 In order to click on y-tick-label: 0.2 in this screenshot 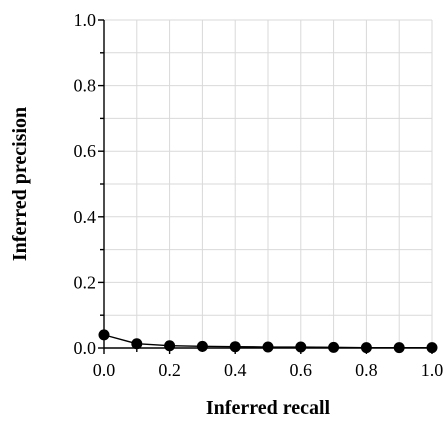, I will do `click(85, 282)`.